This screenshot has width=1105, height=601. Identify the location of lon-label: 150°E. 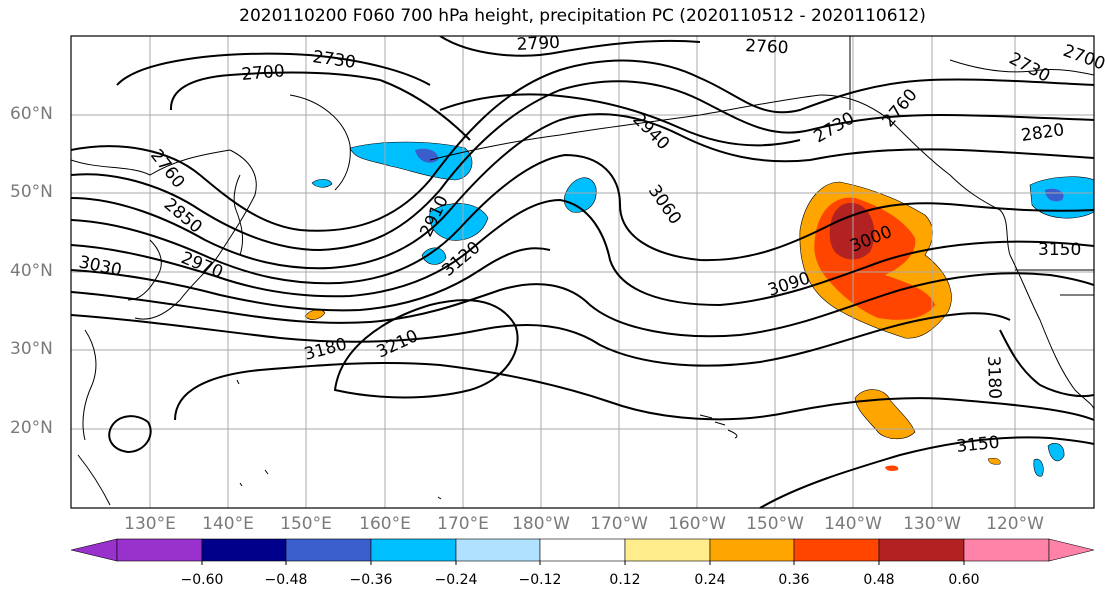
(306, 524).